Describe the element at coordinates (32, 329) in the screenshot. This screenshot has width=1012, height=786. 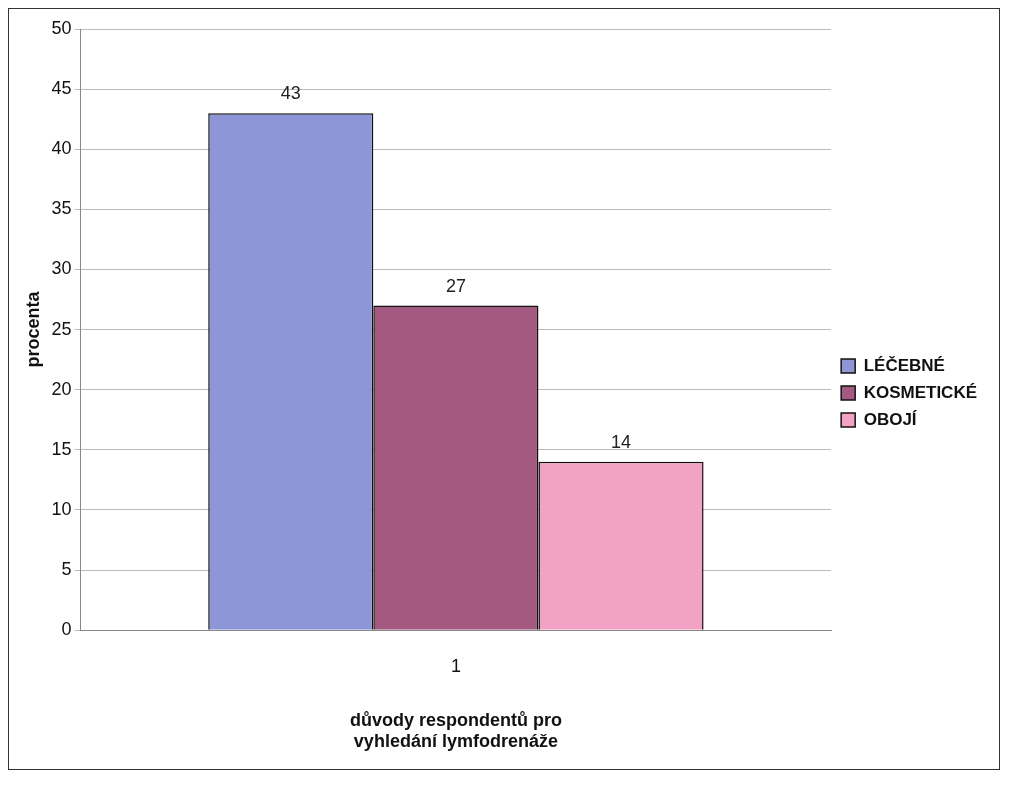
I see `y-axis-title: procenta` at that location.